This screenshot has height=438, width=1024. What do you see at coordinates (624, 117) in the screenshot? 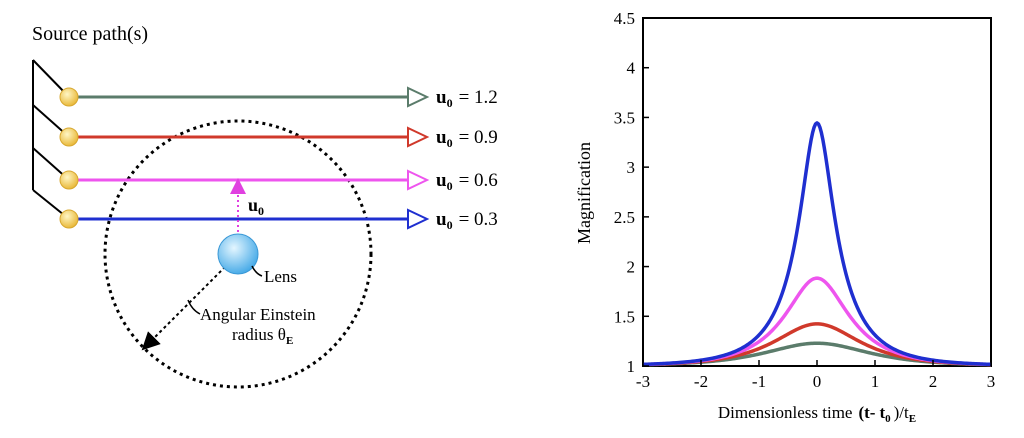
I see `y-tick-label: 3.5` at bounding box center [624, 117].